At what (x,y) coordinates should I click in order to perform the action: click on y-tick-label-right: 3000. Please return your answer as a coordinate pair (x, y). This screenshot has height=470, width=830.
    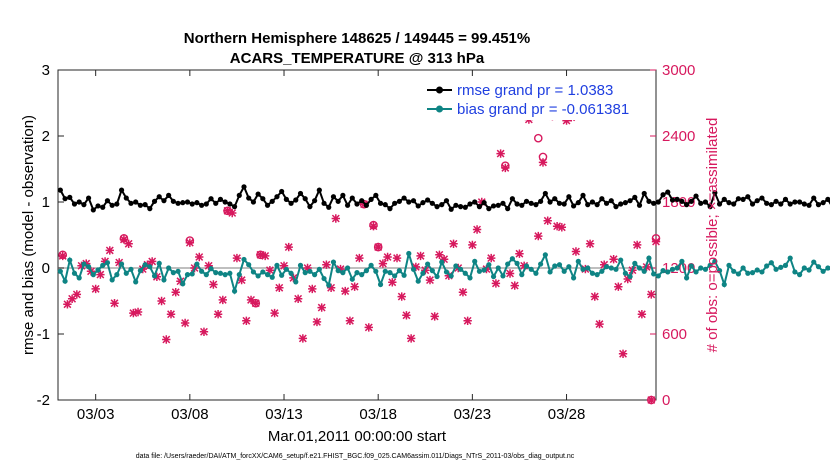
    Looking at the image, I should click on (678, 70).